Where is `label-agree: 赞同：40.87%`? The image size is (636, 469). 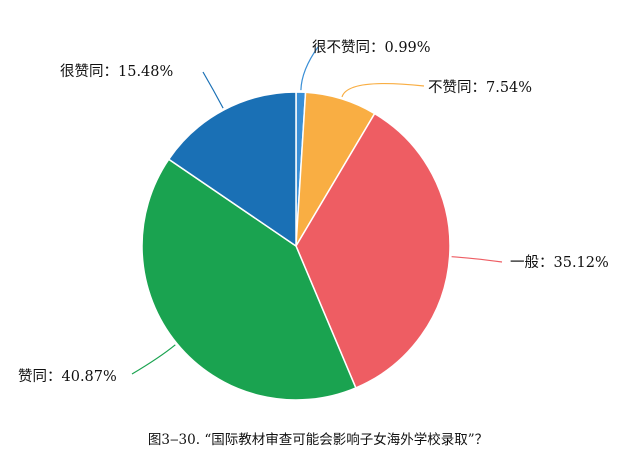
label-agree: 赞同：40.87% is located at coordinates (67, 376).